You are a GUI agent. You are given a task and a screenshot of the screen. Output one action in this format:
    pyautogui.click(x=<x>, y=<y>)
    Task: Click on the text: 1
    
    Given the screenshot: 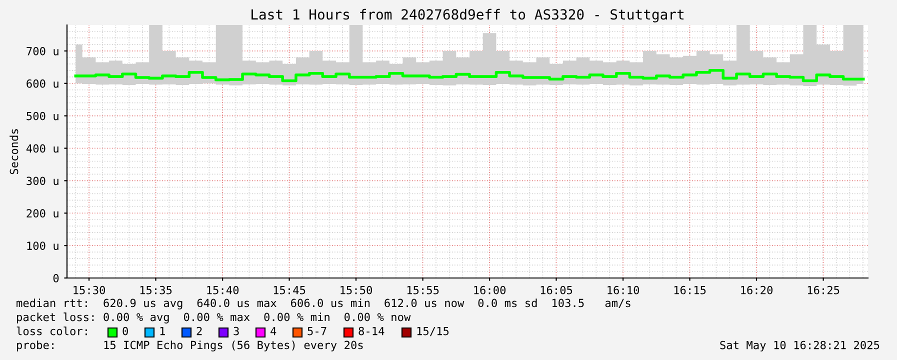 What is the action you would take?
    pyautogui.click(x=162, y=331)
    